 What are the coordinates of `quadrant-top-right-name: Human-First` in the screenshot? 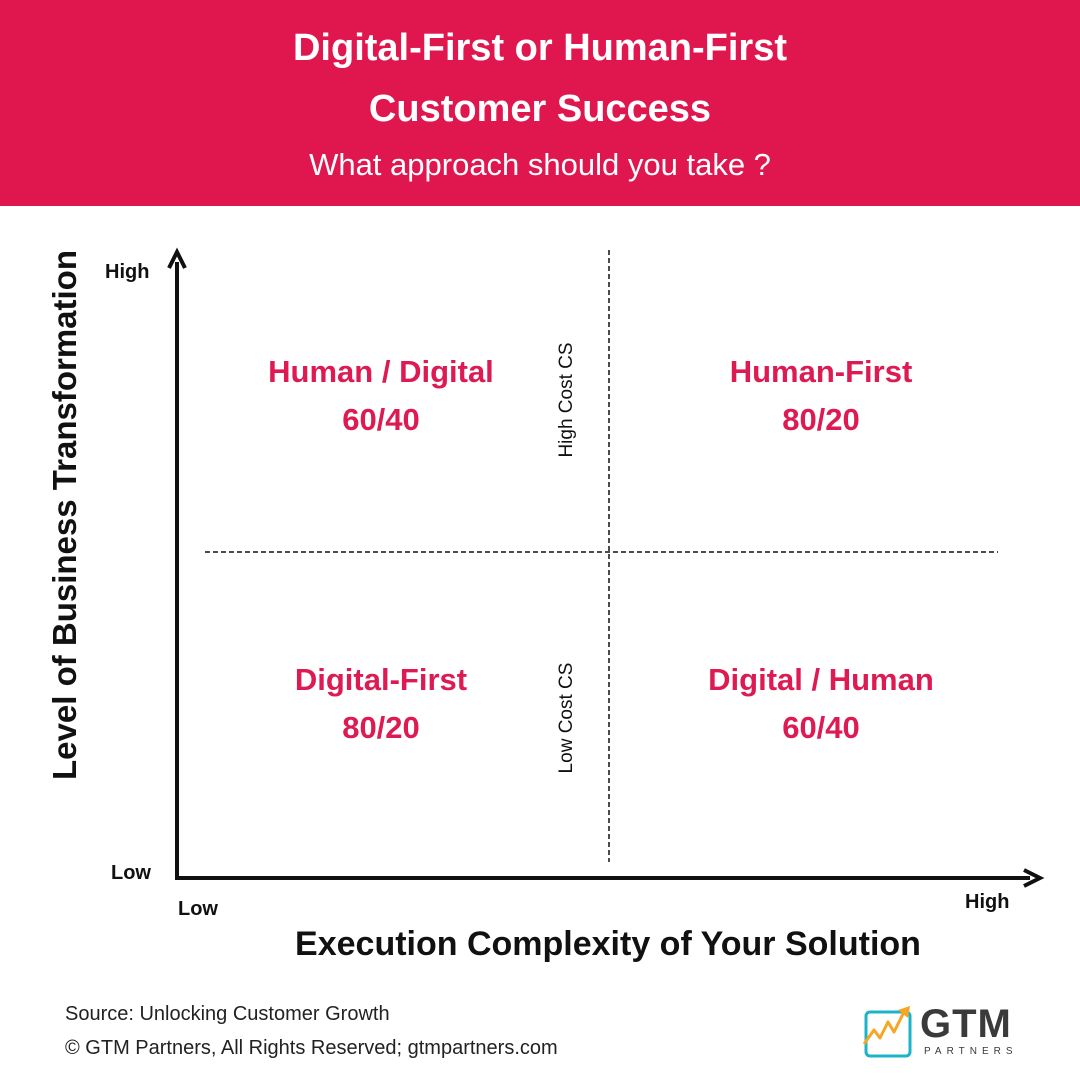 It's located at (821, 371).